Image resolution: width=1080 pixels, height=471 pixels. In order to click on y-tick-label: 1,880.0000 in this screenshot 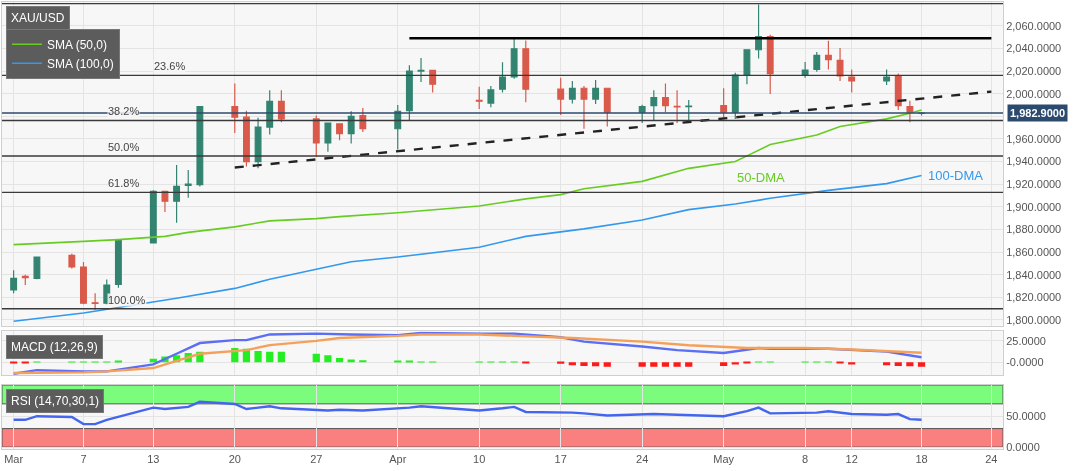, I will do `click(1034, 229)`.